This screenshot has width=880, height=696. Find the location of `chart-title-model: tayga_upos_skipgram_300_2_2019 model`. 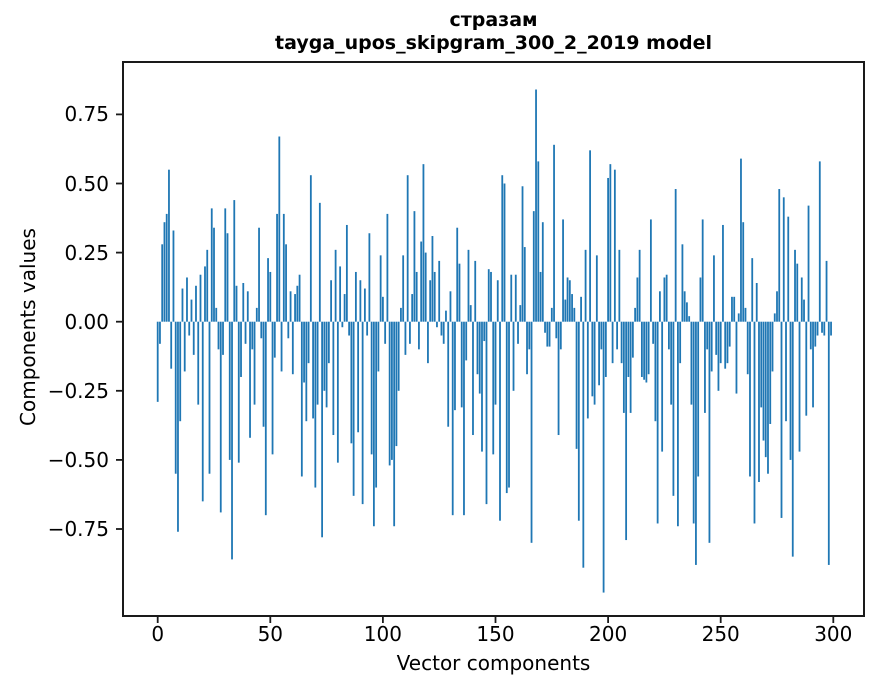

chart-title-model: tayga_upos_skipgram_300_2_2019 model is located at coordinates (493, 43).